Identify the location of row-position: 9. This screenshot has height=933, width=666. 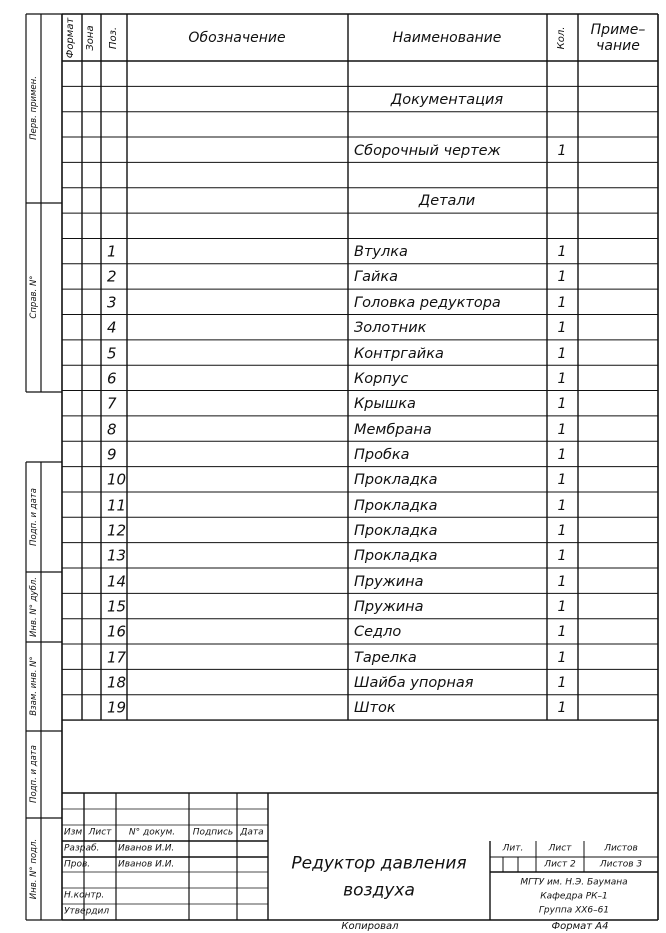
(112, 454).